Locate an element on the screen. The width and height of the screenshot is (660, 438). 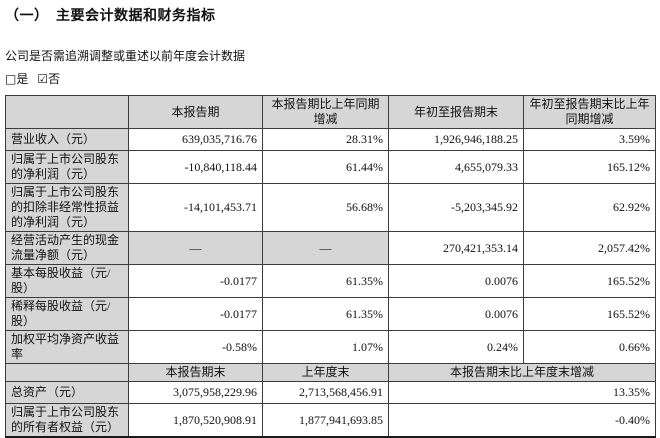
checkbox-yes: □是 is located at coordinates (16, 79).